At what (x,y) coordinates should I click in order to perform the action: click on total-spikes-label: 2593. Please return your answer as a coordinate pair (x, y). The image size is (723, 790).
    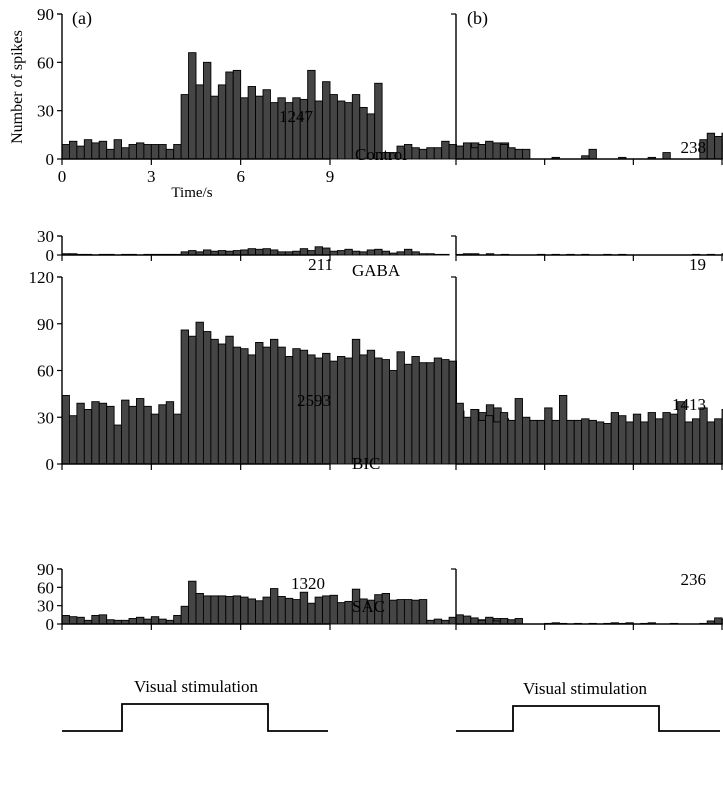
    Looking at the image, I should click on (314, 400).